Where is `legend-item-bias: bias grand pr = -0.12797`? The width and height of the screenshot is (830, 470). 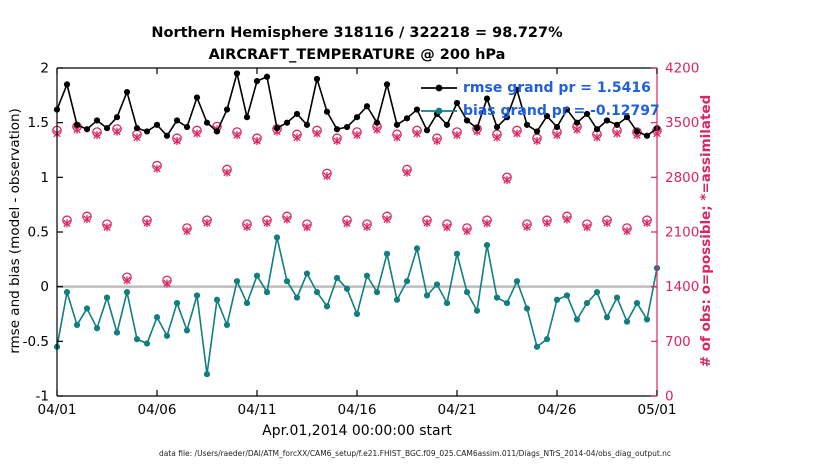 legend-item-bias: bias grand pr = -0.12797 is located at coordinates (540, 110).